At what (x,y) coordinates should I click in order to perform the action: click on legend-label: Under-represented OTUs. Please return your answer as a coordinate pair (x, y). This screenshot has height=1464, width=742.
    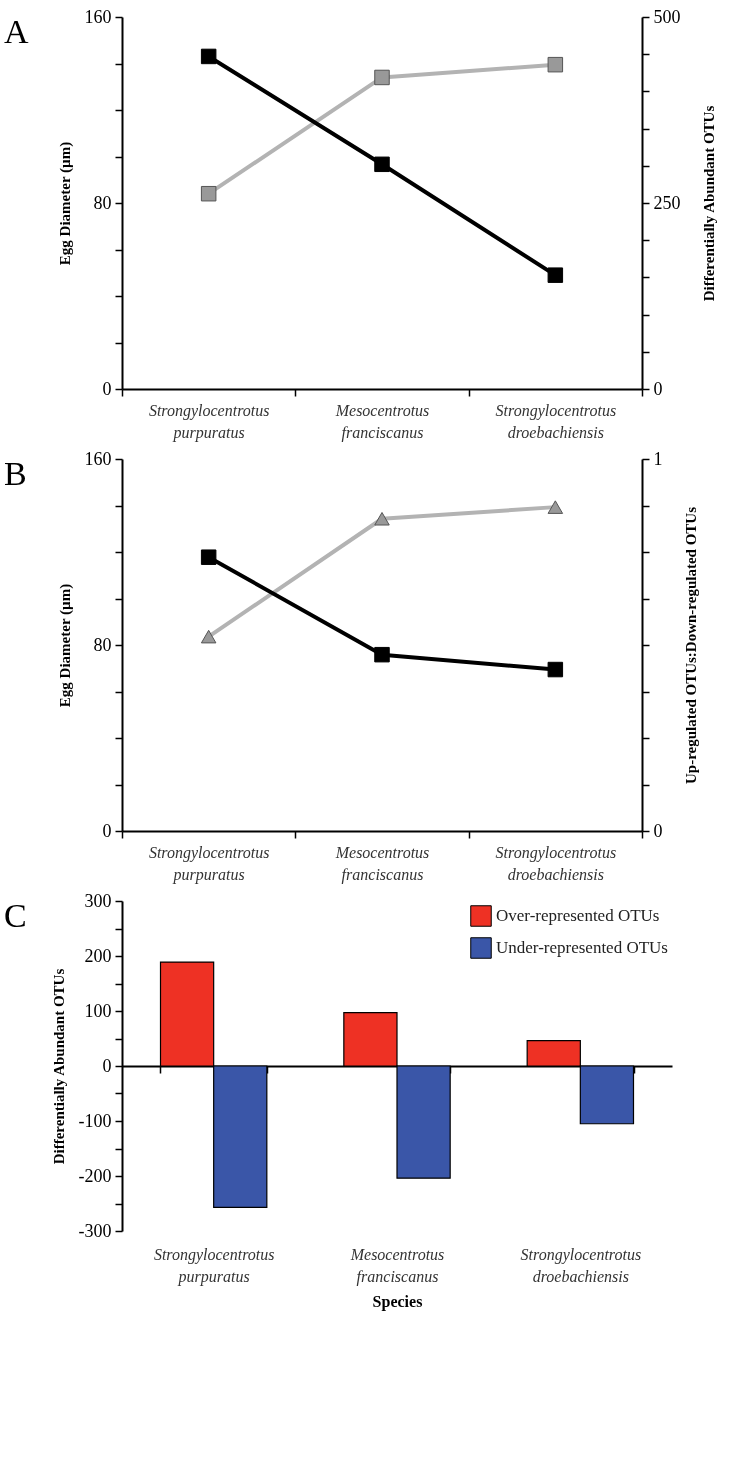
    Looking at the image, I should click on (582, 947).